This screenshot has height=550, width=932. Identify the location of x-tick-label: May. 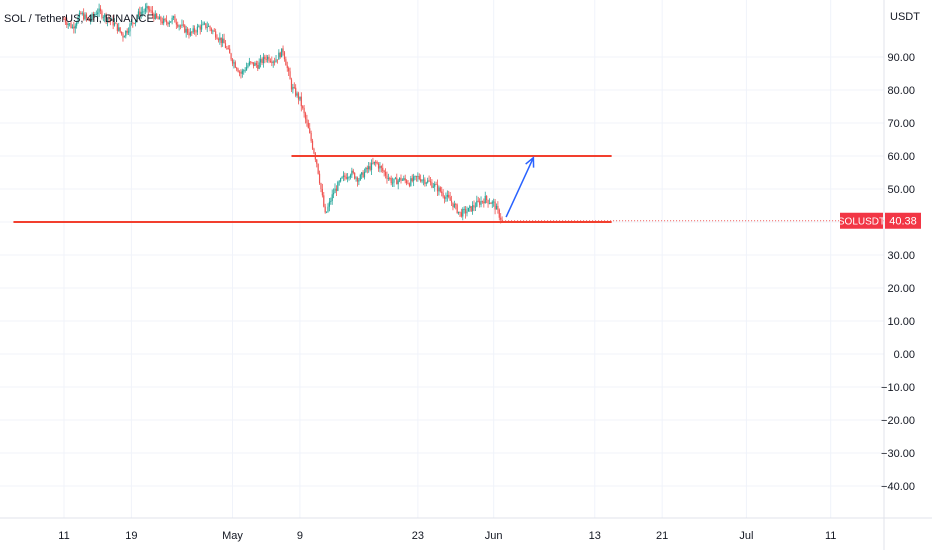
(232, 536).